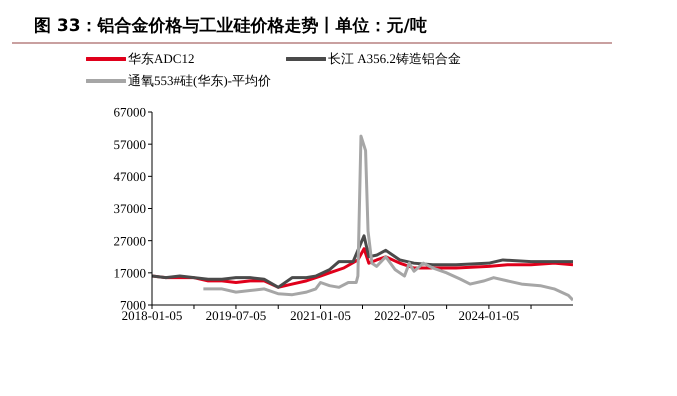 The width and height of the screenshot is (677, 396). I want to click on x-tick-label: 2022-07-05, so click(404, 316).